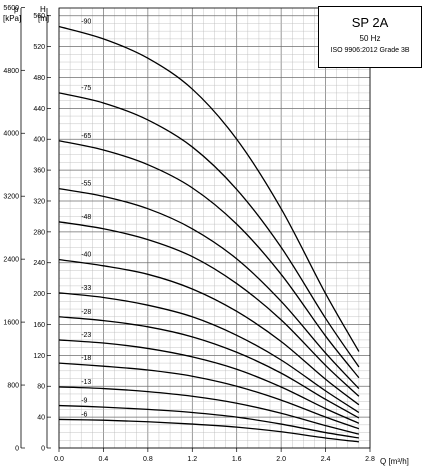 This screenshot has width=427, height=472. I want to click on curve-label: -55, so click(86, 184).